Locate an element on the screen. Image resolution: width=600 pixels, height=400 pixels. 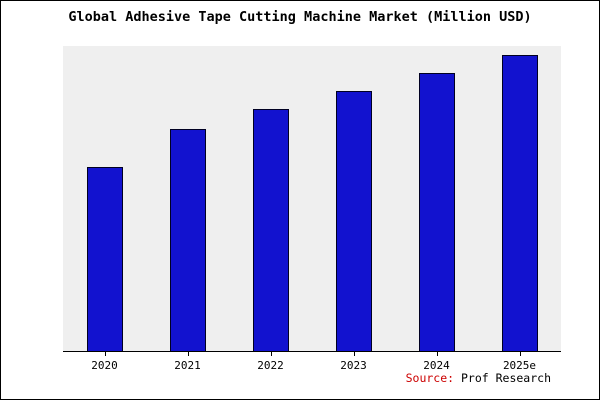
x-label-2025e: 2025e is located at coordinates (520, 362).